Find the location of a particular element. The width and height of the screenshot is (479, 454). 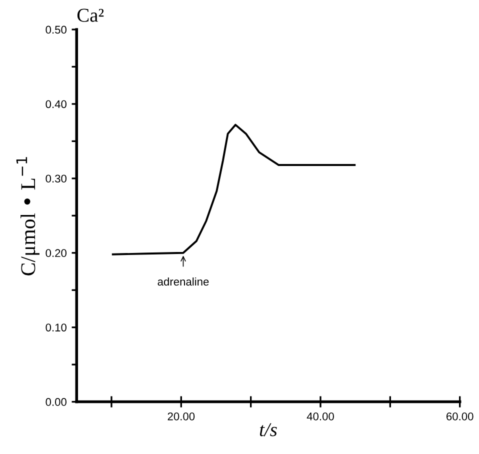

y-tick-label: 0.10 is located at coordinates (56, 328).